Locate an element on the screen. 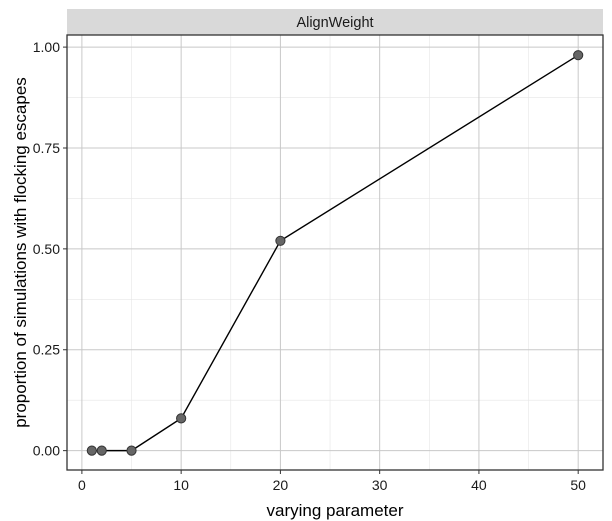 This screenshot has height=521, width=612. y-tick-label: 0.25 is located at coordinates (46, 350).